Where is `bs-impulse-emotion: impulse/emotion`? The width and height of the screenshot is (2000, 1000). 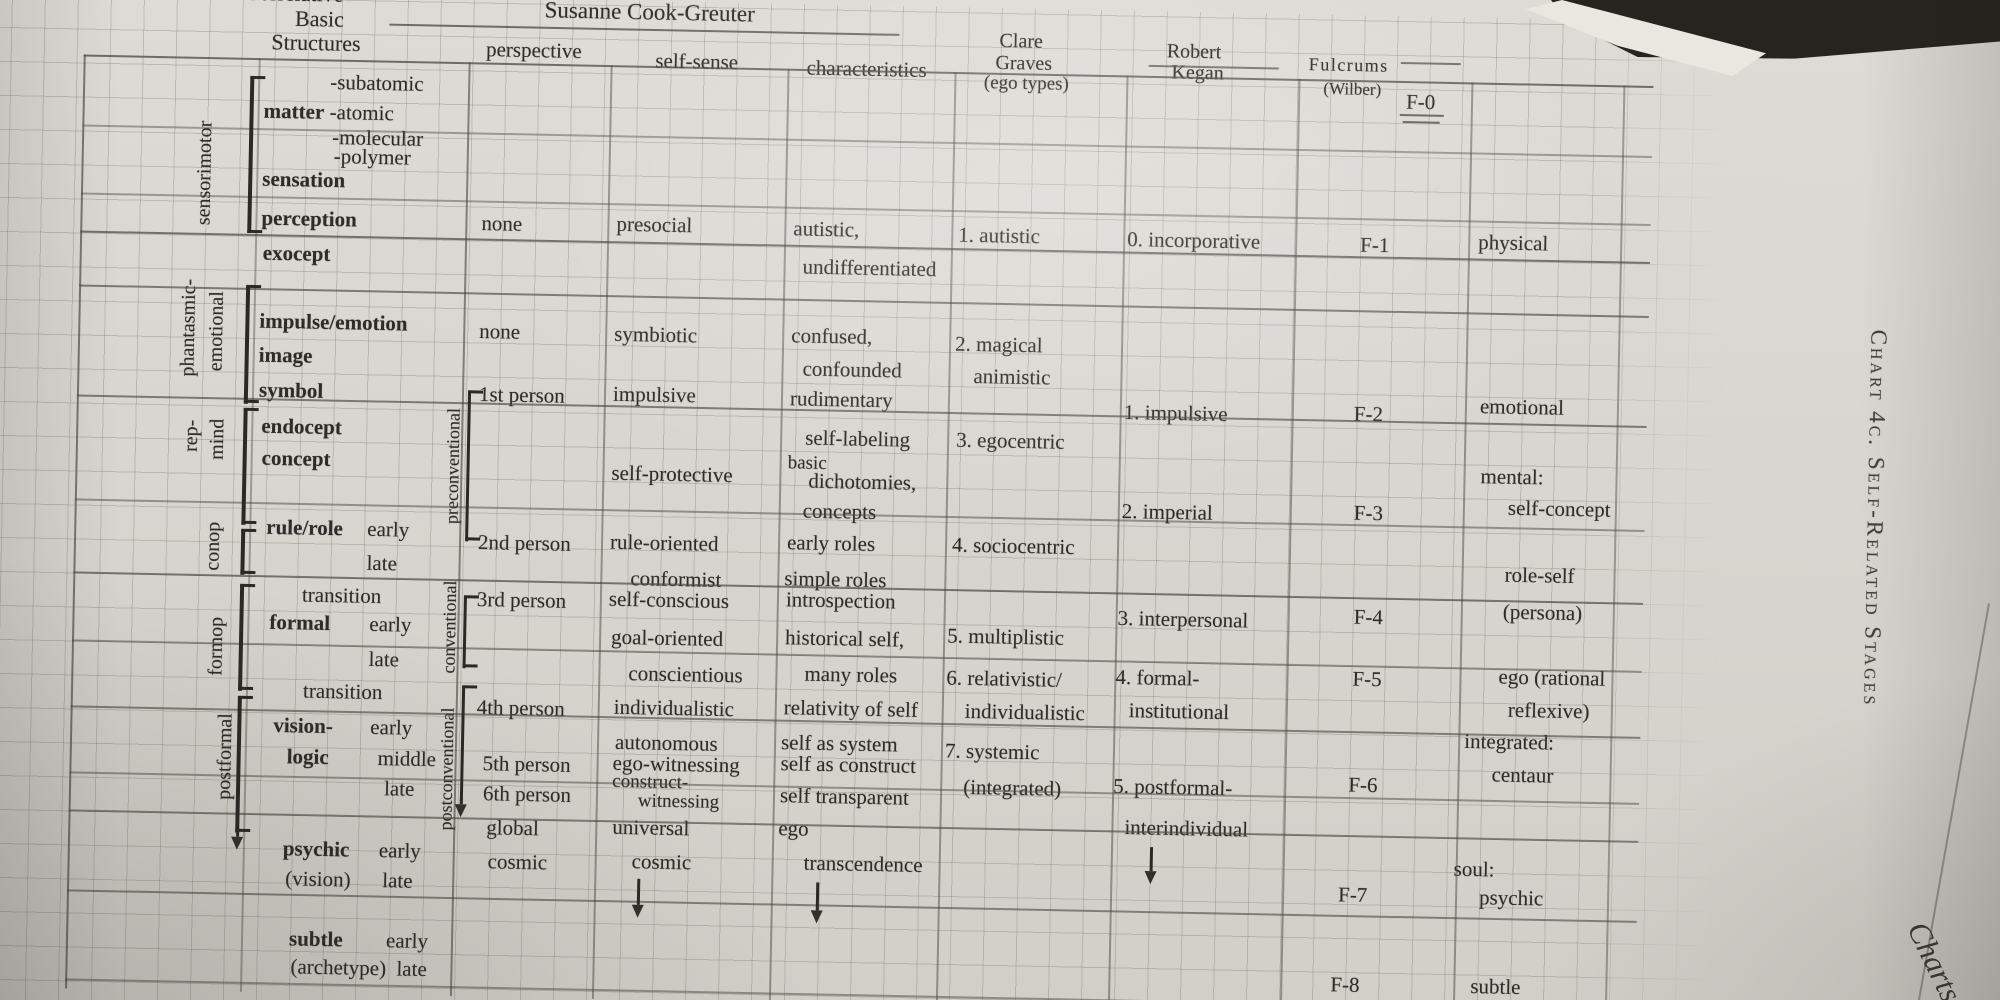
bs-impulse-emotion: impulse/emotion is located at coordinates (333, 322).